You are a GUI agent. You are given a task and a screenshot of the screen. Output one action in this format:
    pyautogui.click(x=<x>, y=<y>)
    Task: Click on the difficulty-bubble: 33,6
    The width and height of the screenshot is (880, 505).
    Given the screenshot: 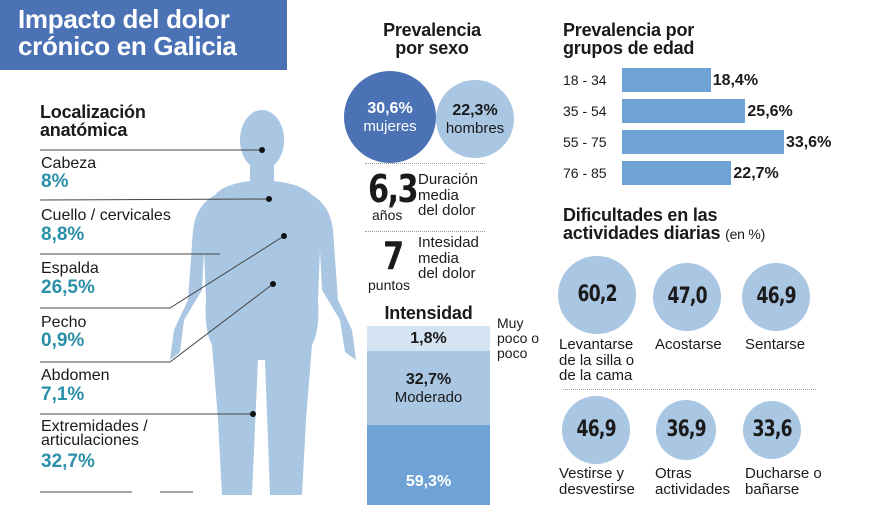 What is the action you would take?
    pyautogui.click(x=772, y=430)
    